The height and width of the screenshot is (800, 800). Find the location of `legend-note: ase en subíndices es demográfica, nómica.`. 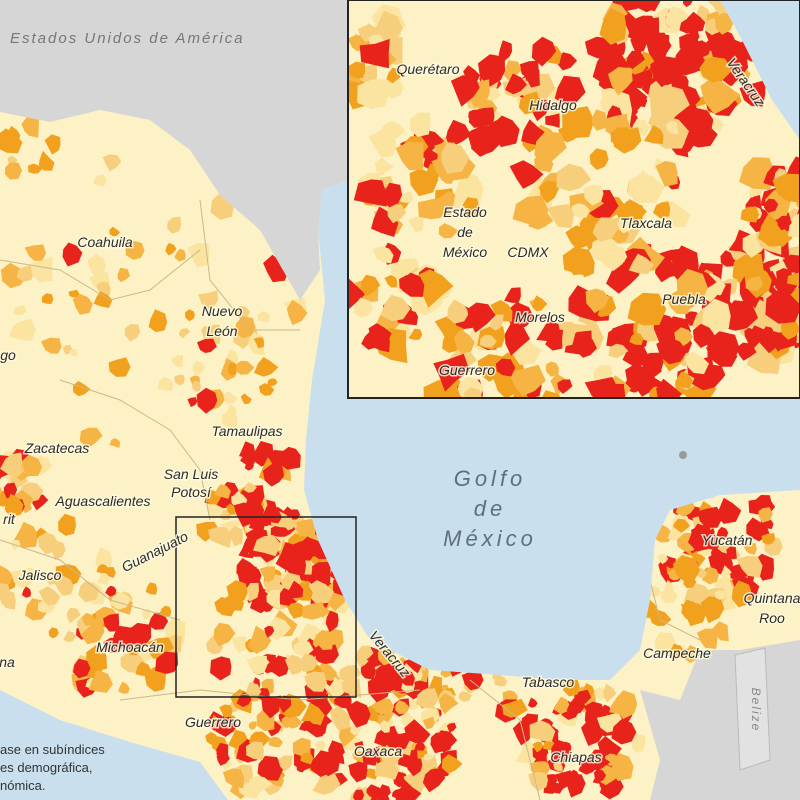

legend-note: ase en subíndices es demográfica, nómica. is located at coordinates (52, 767).